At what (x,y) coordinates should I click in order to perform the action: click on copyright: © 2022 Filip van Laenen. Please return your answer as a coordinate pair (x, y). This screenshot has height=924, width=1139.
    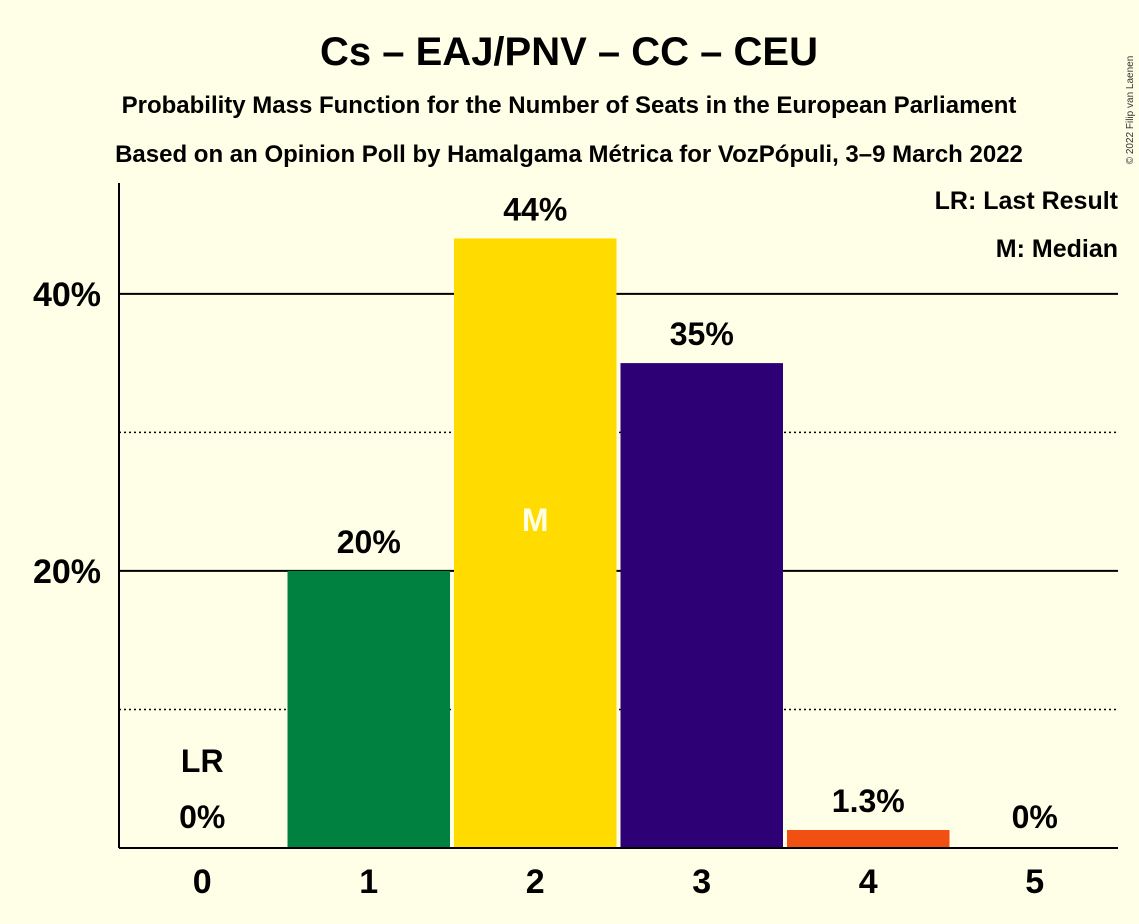
    Looking at the image, I should click on (1130, 110).